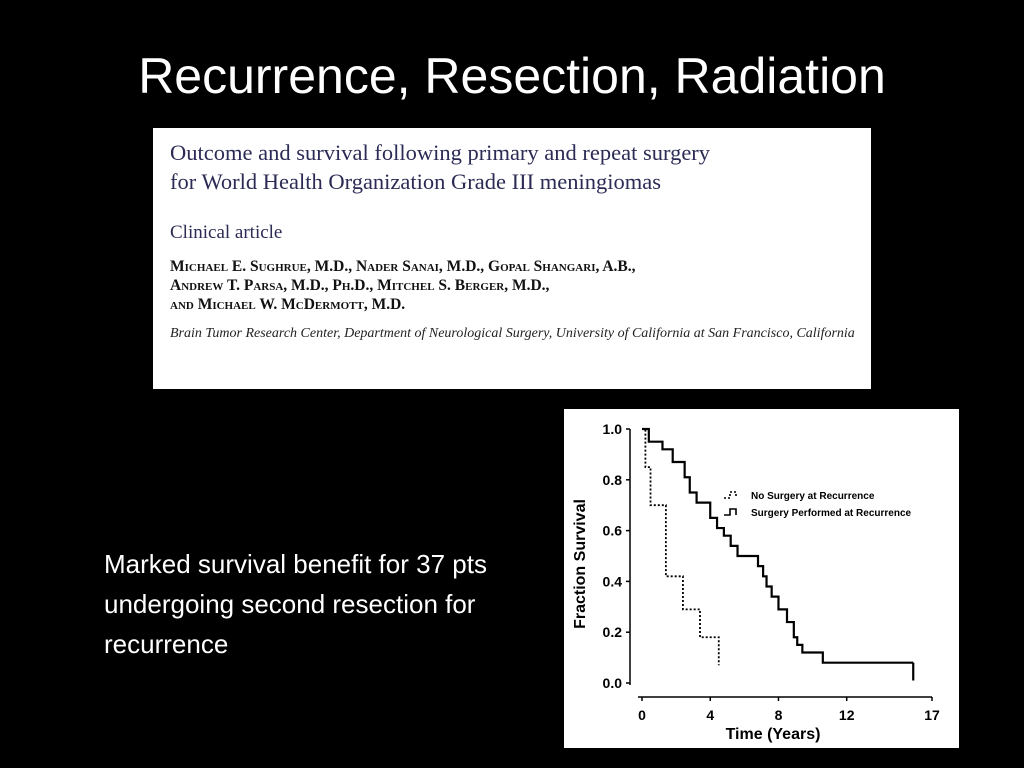 This screenshot has width=1024, height=768. I want to click on slide-title: Recurrence, Resection, Radiation, so click(512, 76).